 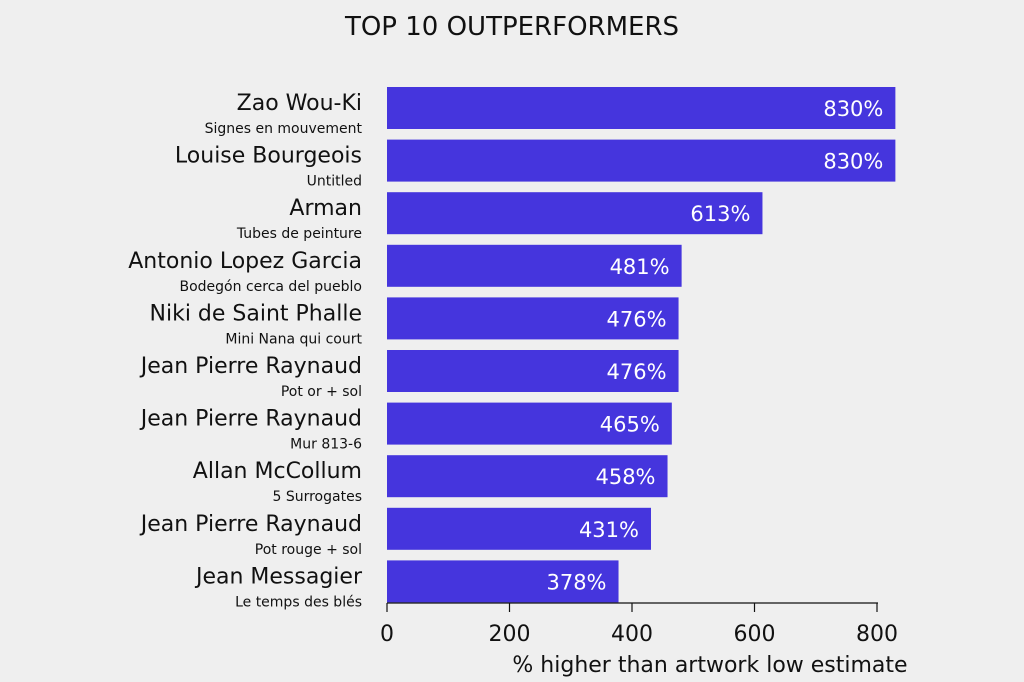 What do you see at coordinates (299, 103) in the screenshot?
I see `category-artist-label: Zao Wou-Ki` at bounding box center [299, 103].